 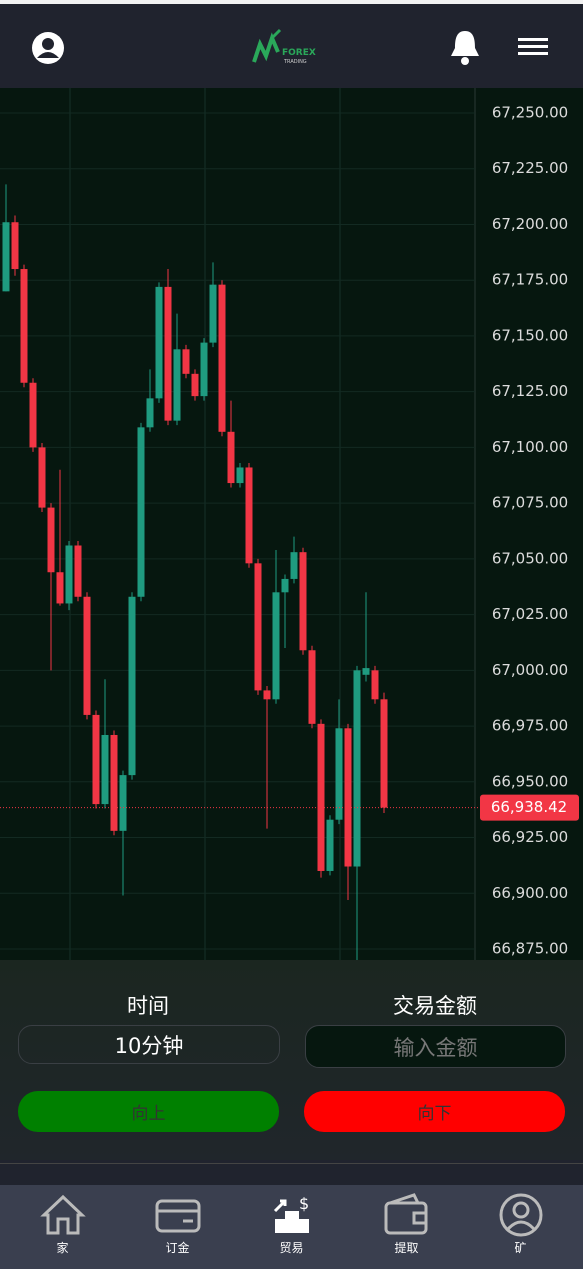 I want to click on nav-label: 贸易, so click(x=291, y=1248).